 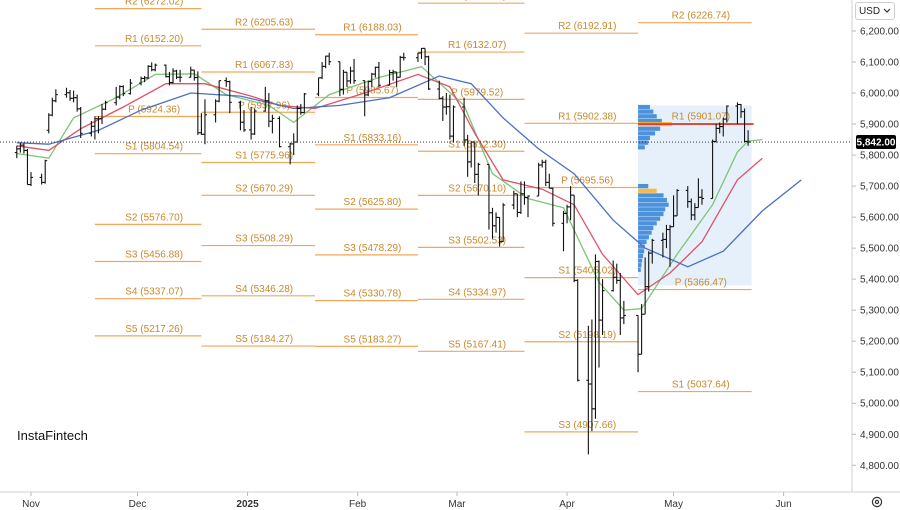 What do you see at coordinates (879, 63) in the screenshot?
I see `price-tick-label: 6,100.00` at bounding box center [879, 63].